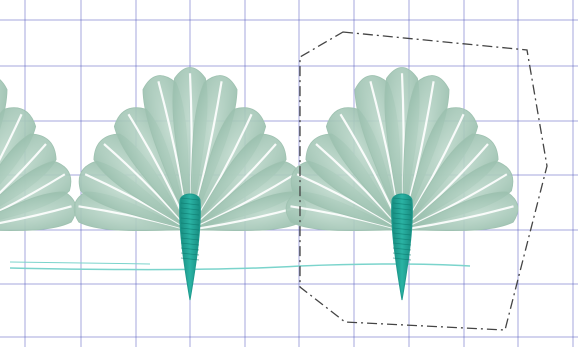 The height and width of the screenshot is (347, 578). I want to click on leaf-body, so click(460, 211).